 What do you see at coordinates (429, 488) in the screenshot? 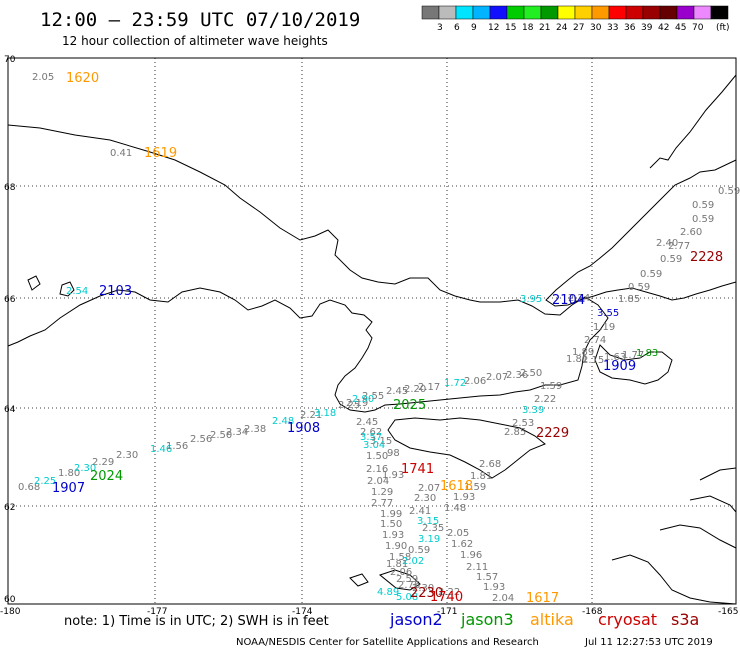
I see `swh-value: 2.07` at bounding box center [429, 488].